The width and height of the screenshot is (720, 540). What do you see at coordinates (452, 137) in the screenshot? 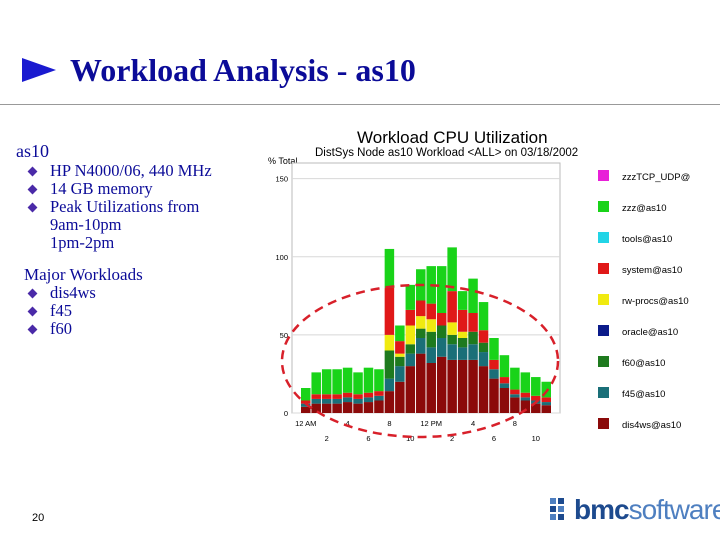
I see `chart-title: Workload CPU Utilization` at bounding box center [452, 137].